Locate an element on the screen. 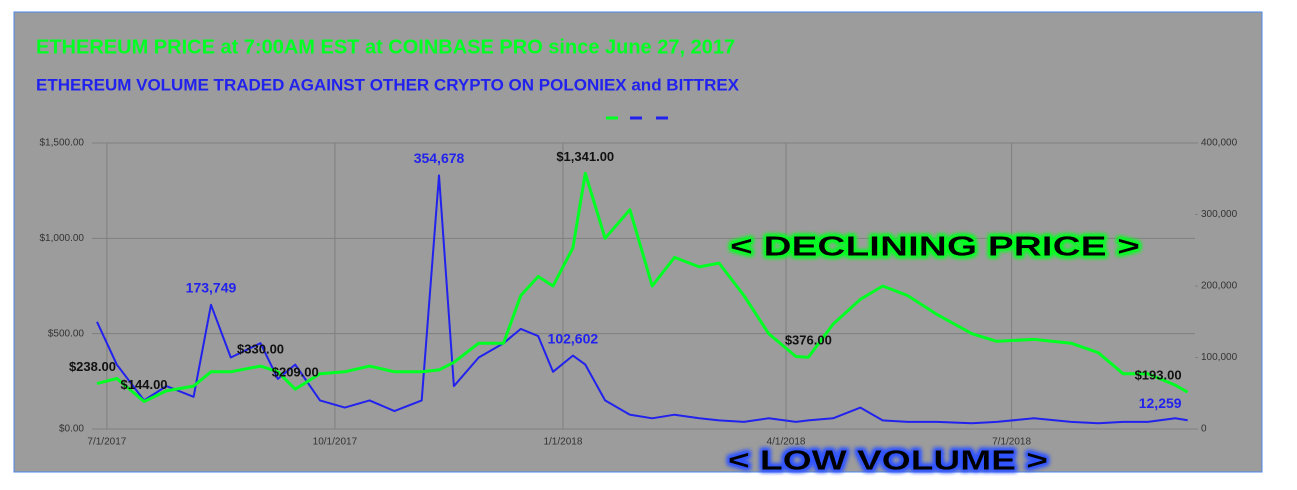  y-tick-label: $1,000.00 is located at coordinates (62, 238).